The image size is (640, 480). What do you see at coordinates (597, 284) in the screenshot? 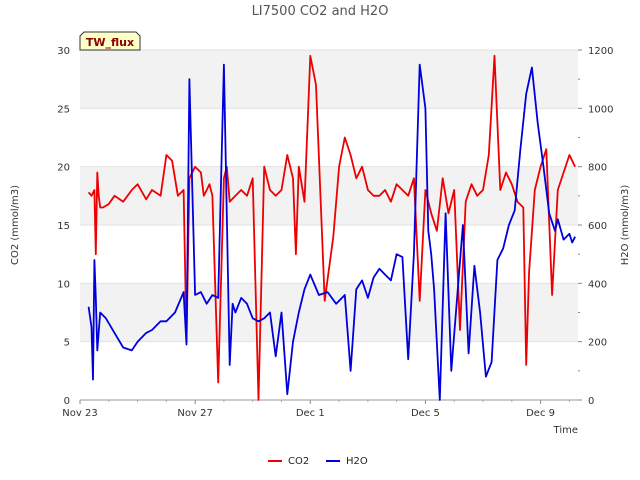
I see `y-right-tick-label: 400` at bounding box center [597, 284].